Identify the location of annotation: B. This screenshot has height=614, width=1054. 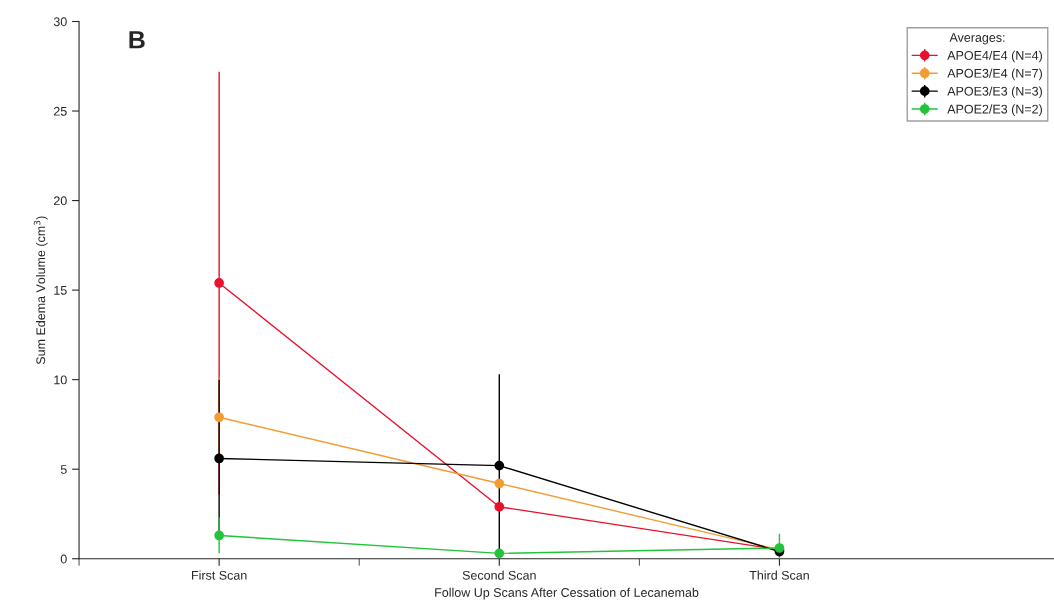
(137, 40).